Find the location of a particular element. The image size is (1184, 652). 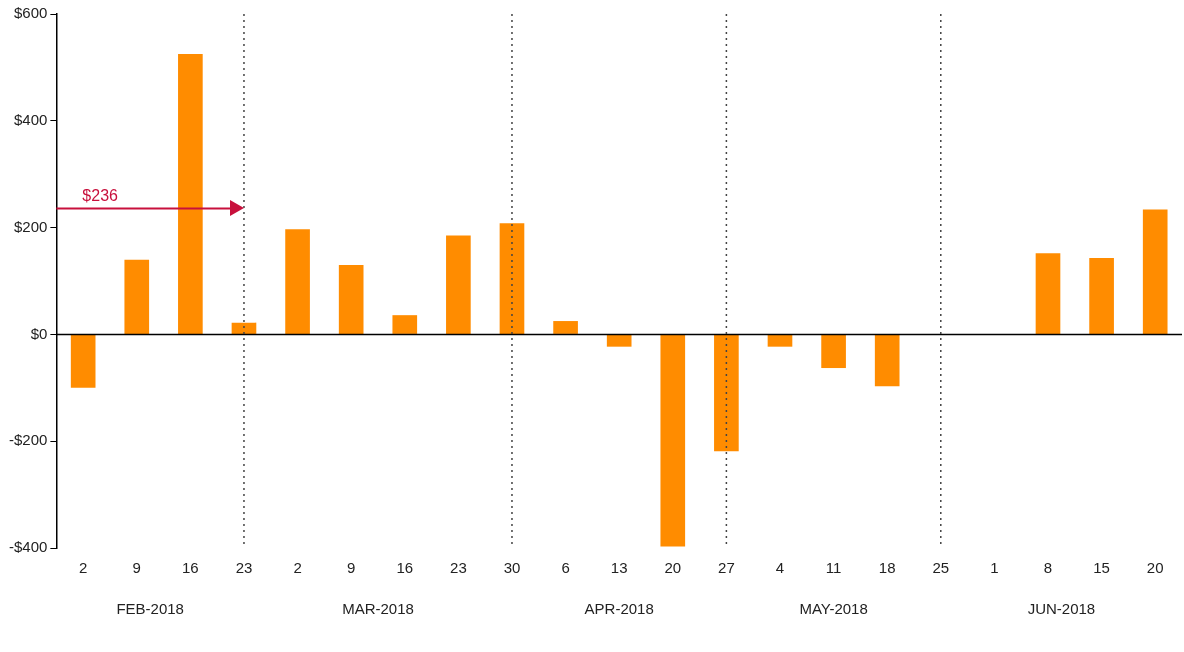

x-tick-label: 11 is located at coordinates (833, 568).